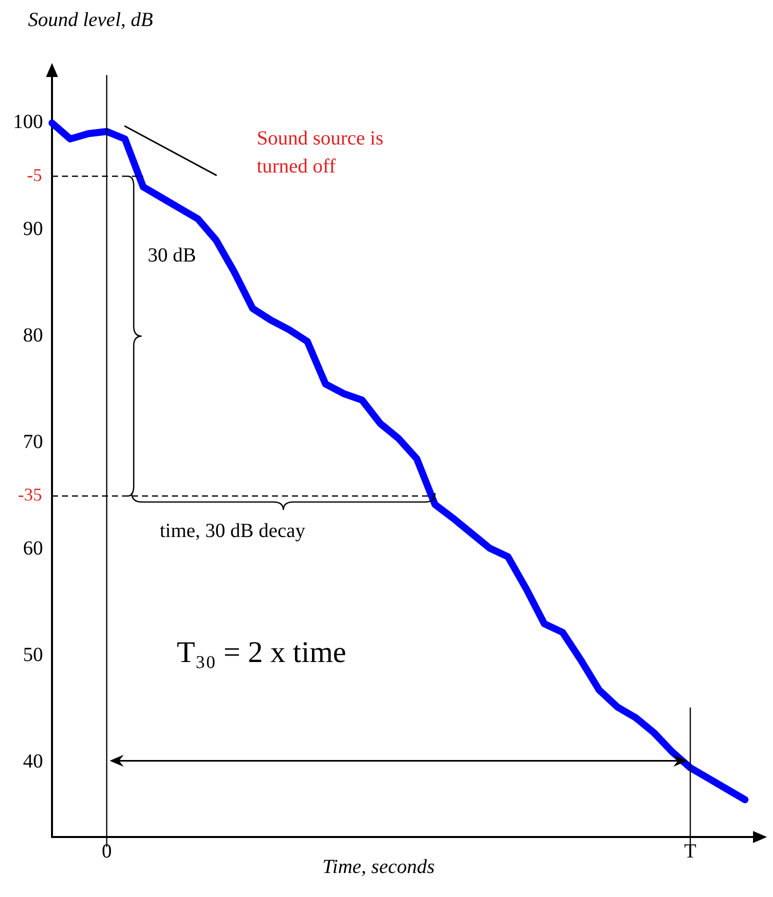 This screenshot has height=897, width=773. Describe the element at coordinates (33, 655) in the screenshot. I see `y-tick-label: 50` at that location.